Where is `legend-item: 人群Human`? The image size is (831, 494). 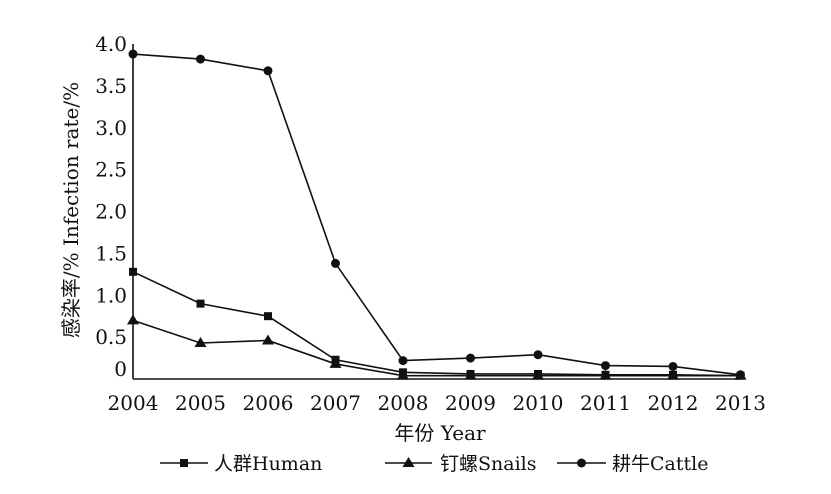
legend-item: 人群Human is located at coordinates (241, 464).